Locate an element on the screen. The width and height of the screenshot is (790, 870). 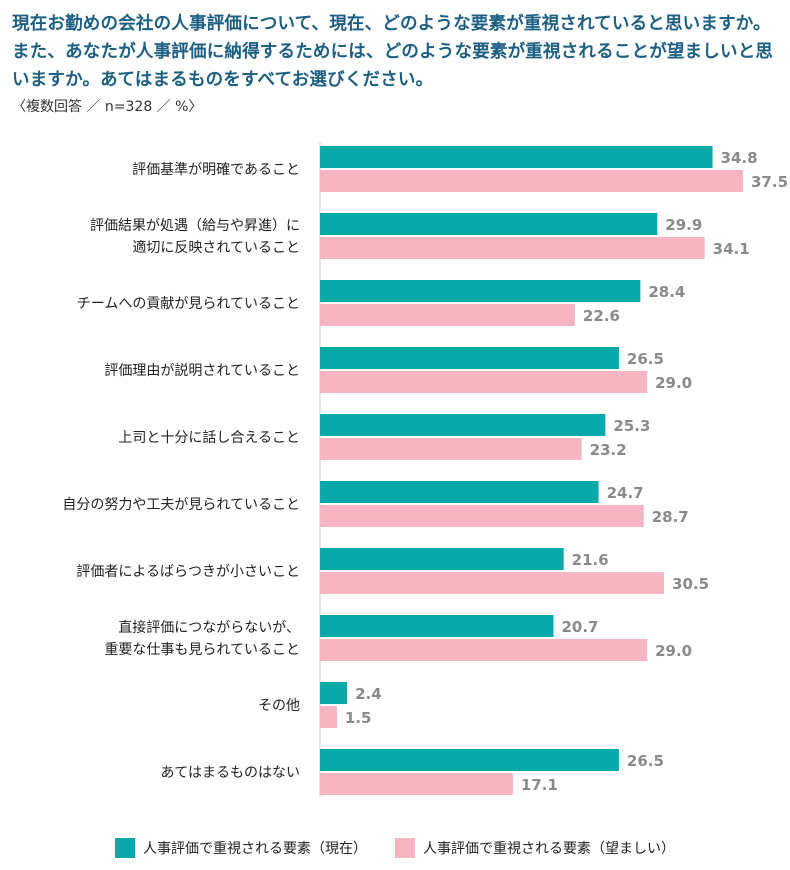
value-label-desired: 30.5 is located at coordinates (690, 584).